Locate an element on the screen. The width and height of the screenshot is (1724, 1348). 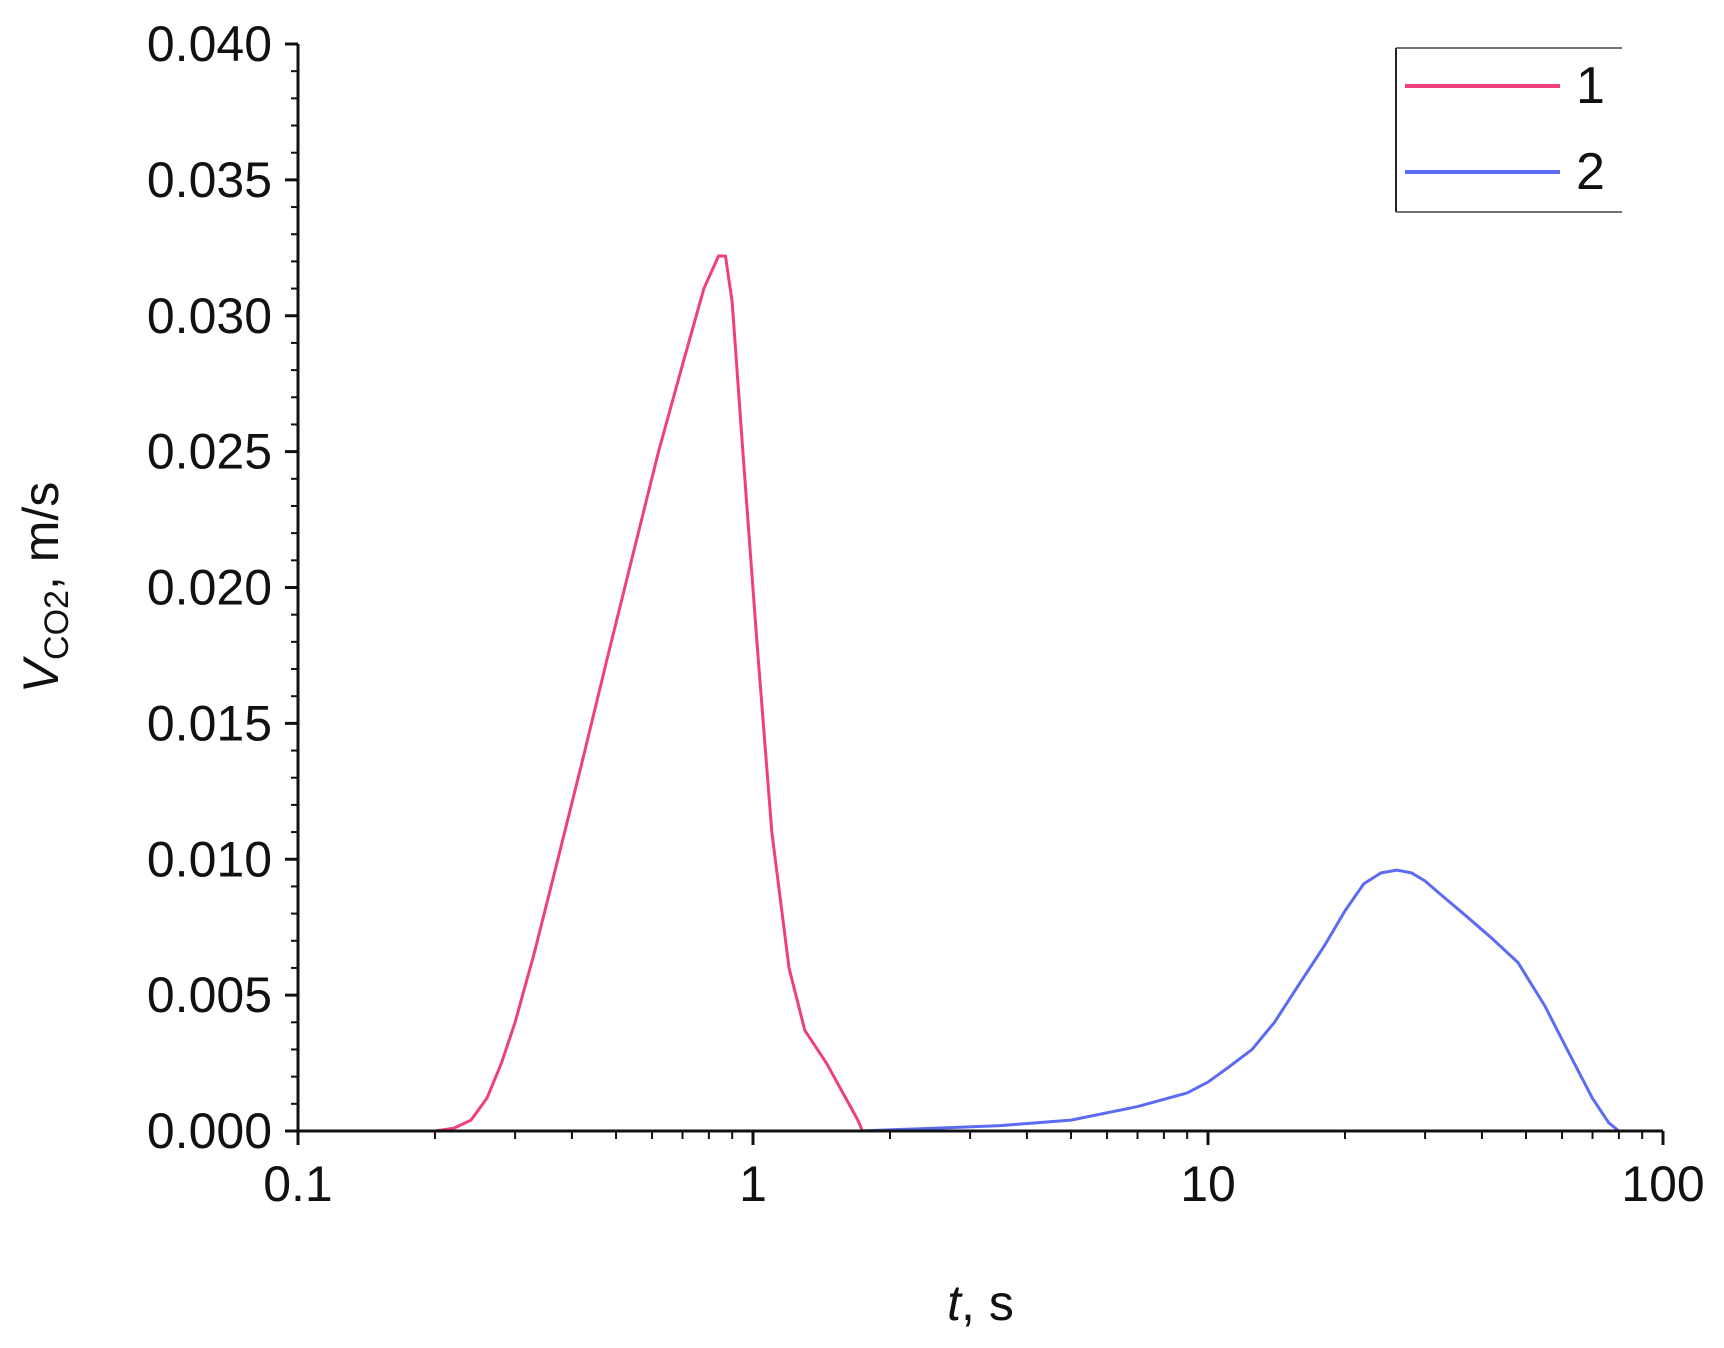
x-tick-label: 100 is located at coordinates (1662, 1184).